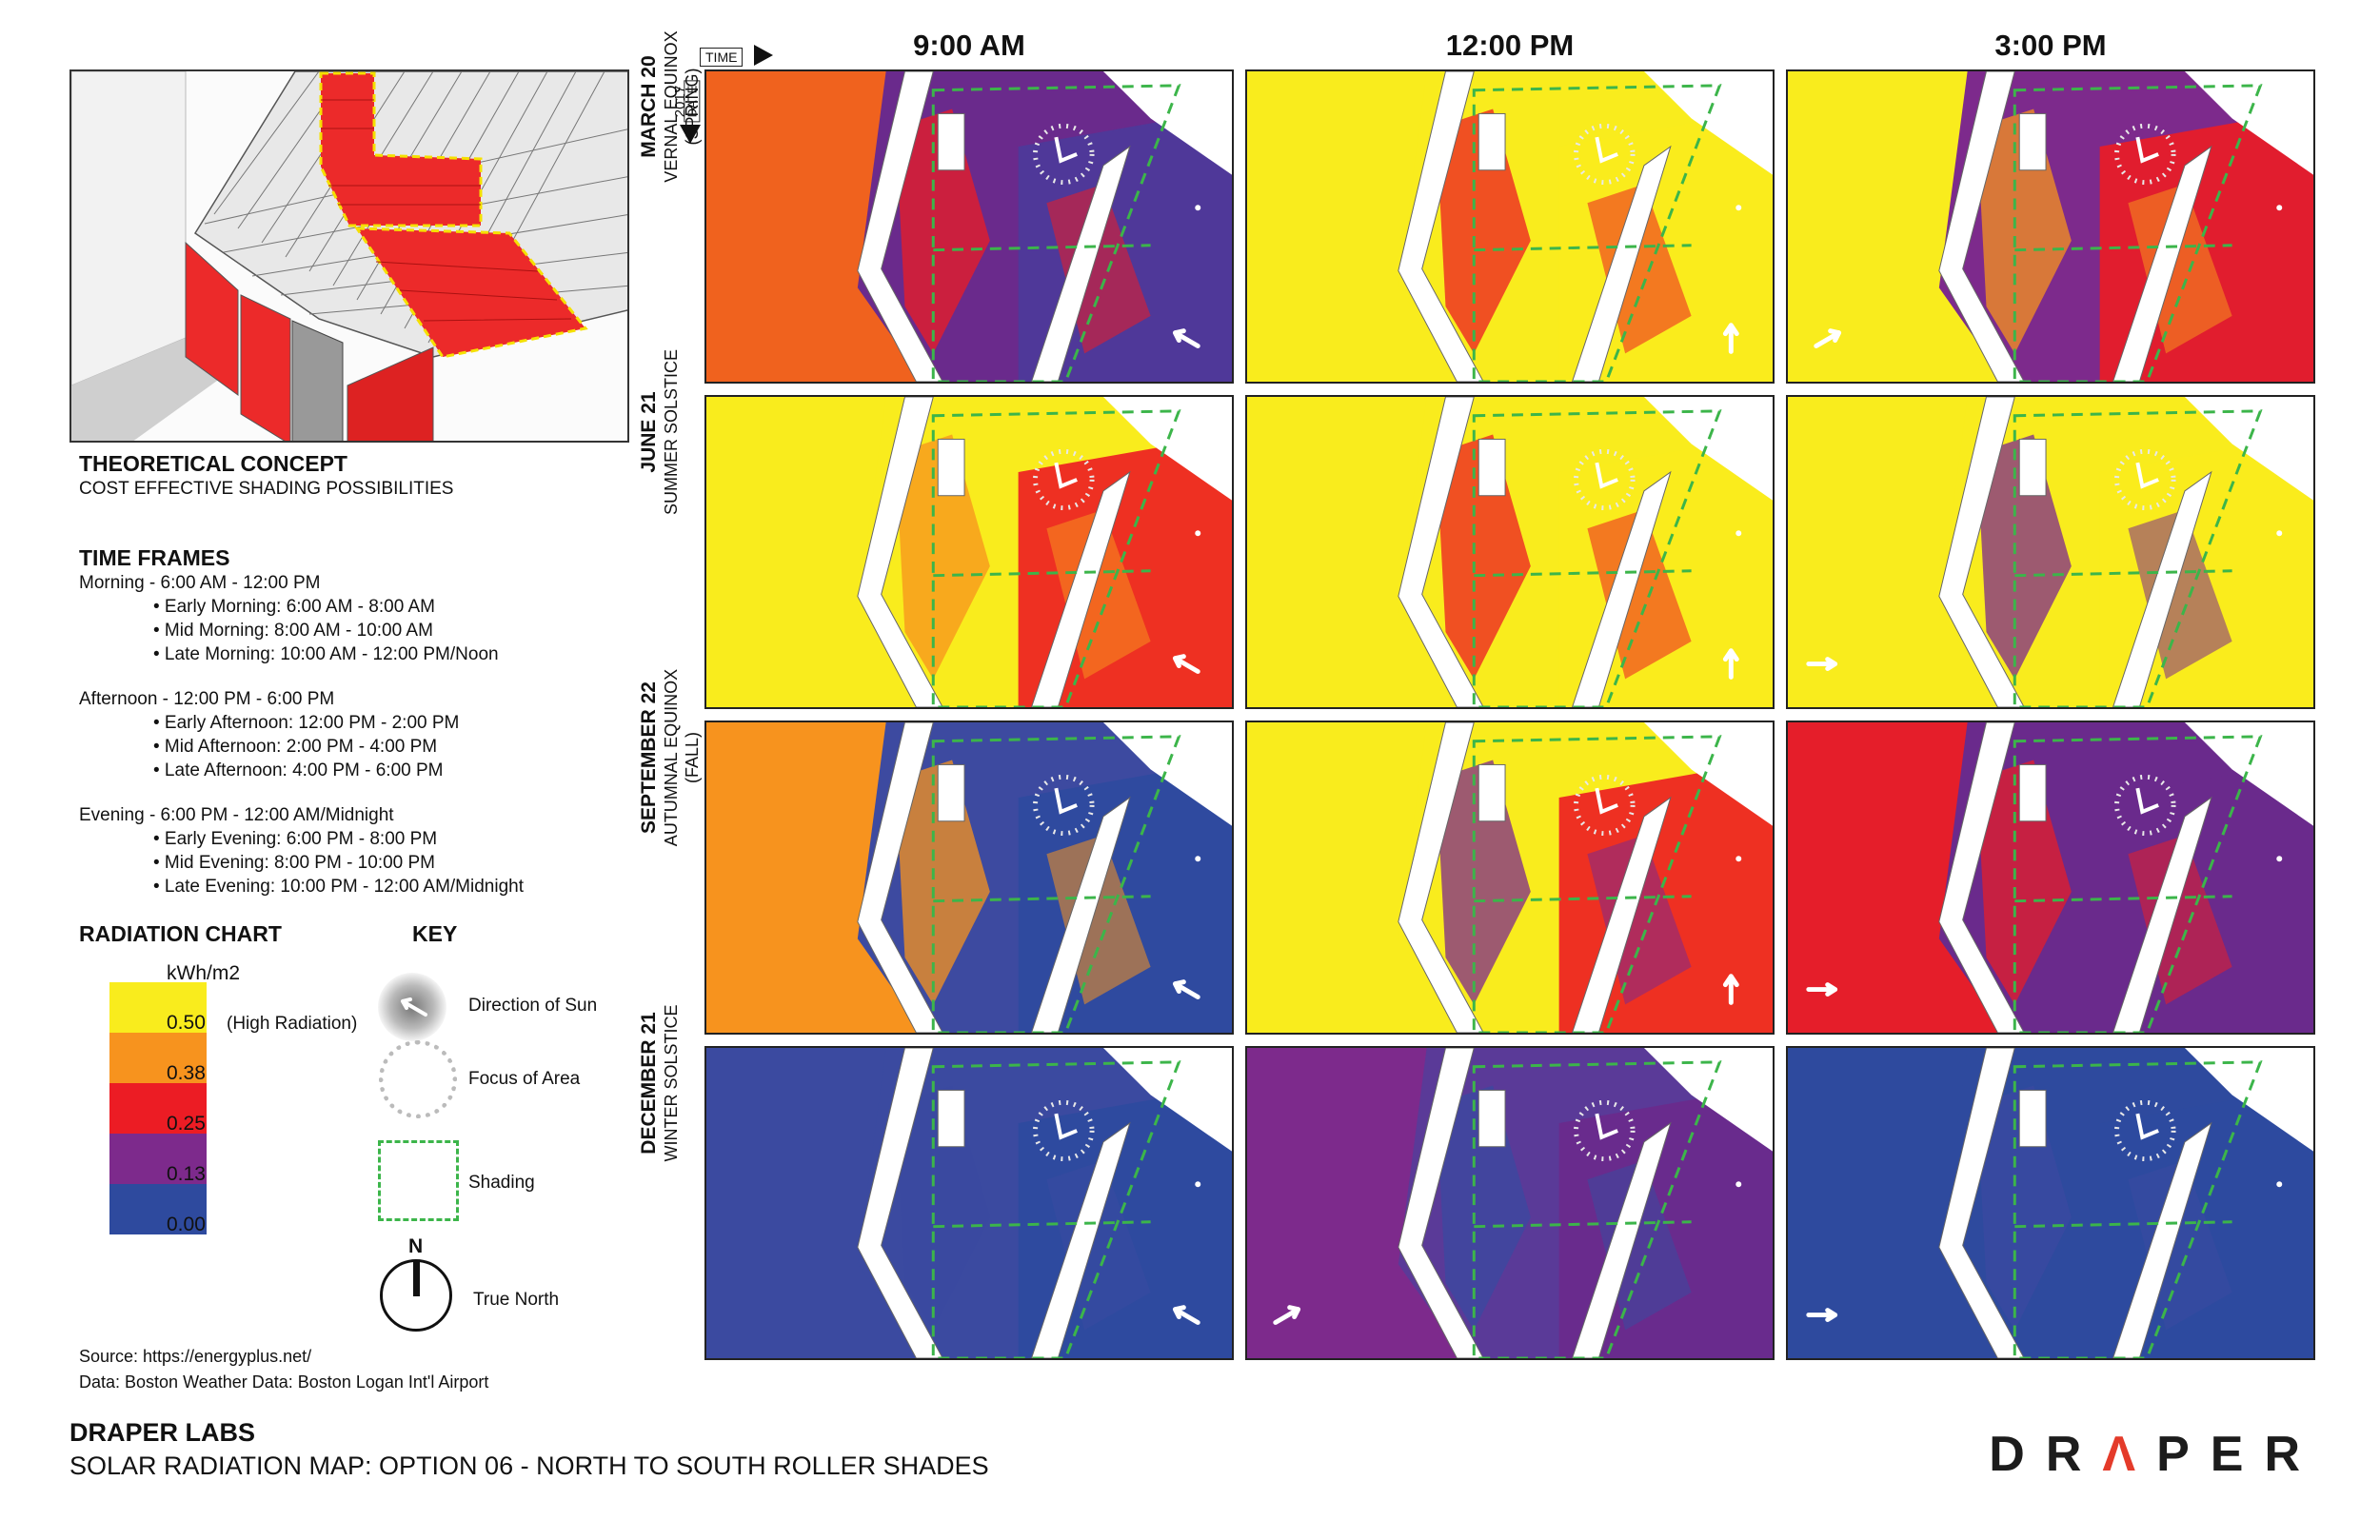  What do you see at coordinates (2046, 1454) in the screenshot?
I see `logo-text: DR` at bounding box center [2046, 1454].